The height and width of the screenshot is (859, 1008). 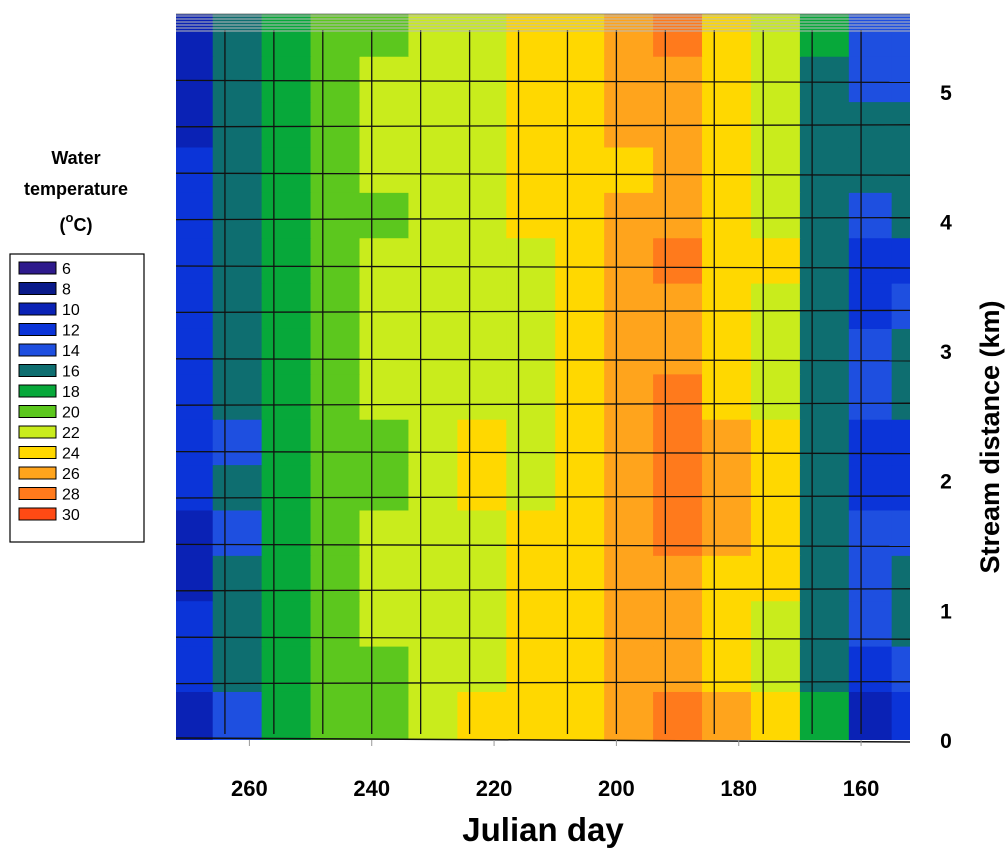 What do you see at coordinates (66, 269) in the screenshot?
I see `legend-label: 6` at bounding box center [66, 269].